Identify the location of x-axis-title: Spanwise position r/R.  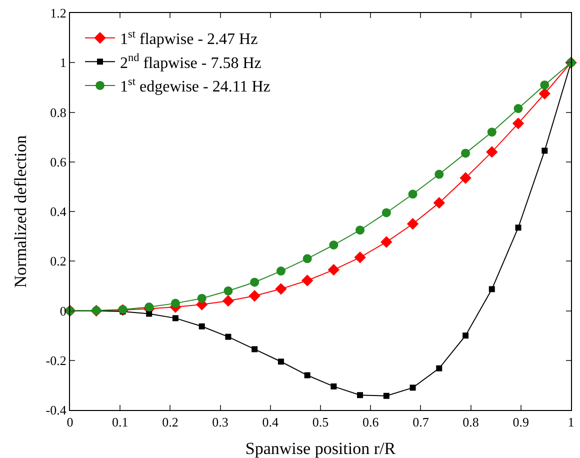
(320, 448).